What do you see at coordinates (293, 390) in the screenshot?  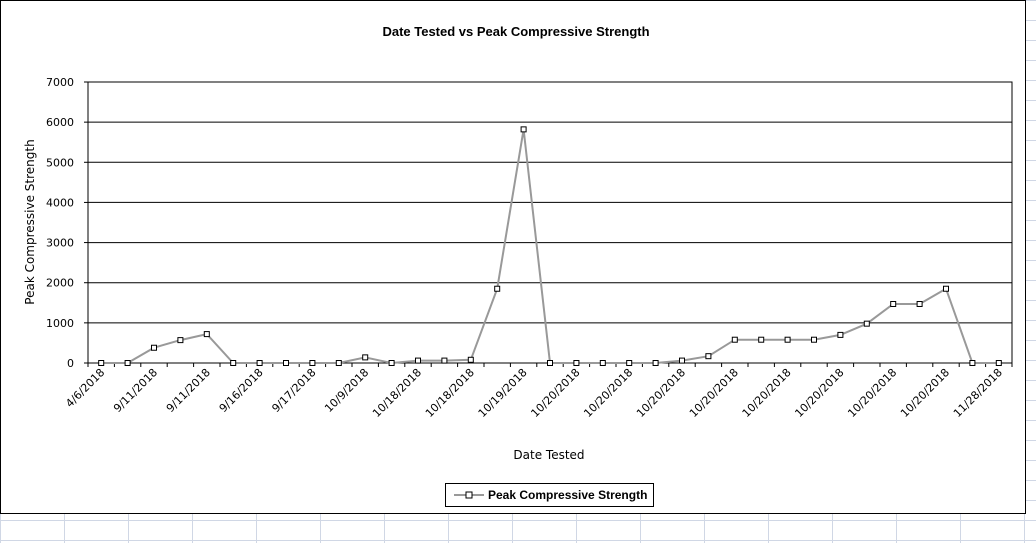 I see `x-tick-label: 9/17/2018` at bounding box center [293, 390].